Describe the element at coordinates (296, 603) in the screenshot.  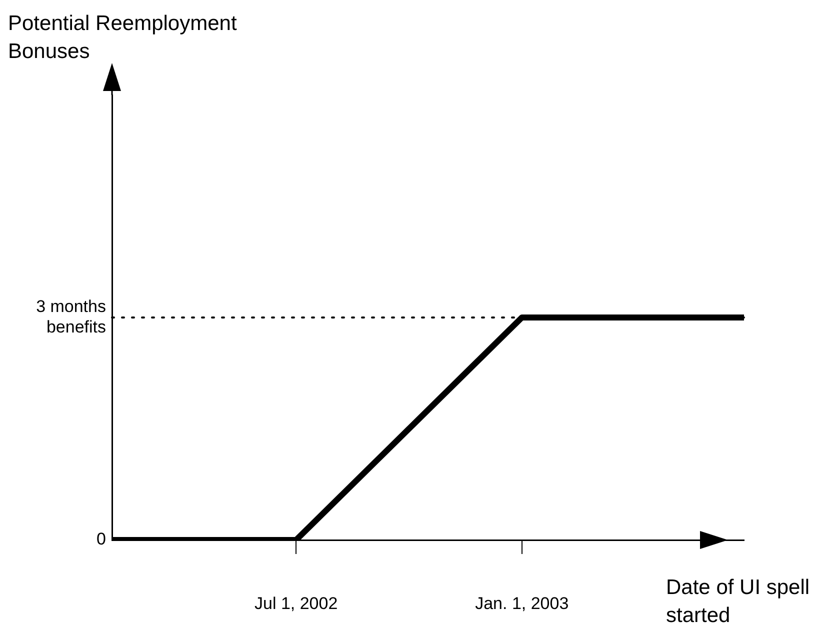
I see `x-tick-label: Jul 1, 2002` at that location.